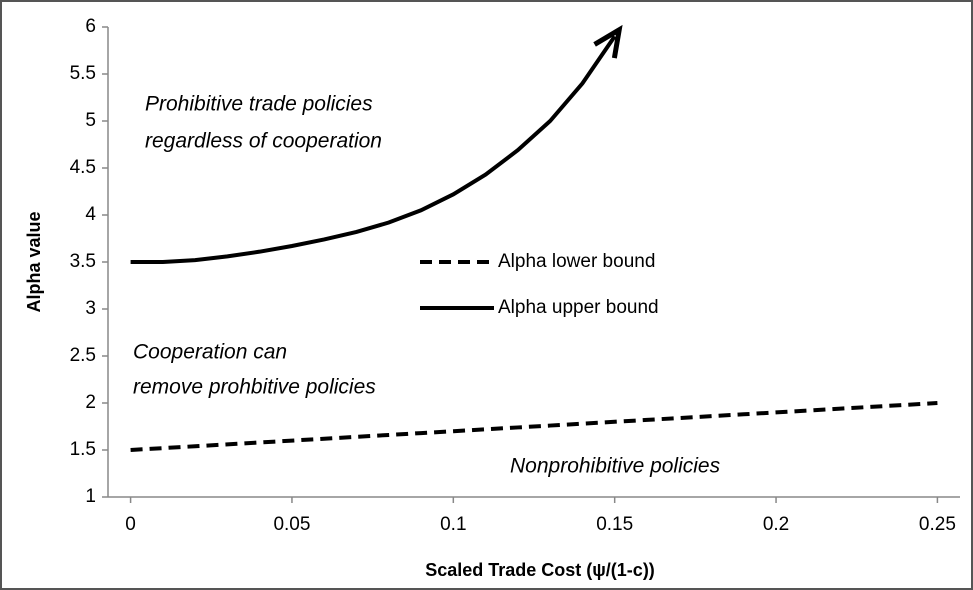  What do you see at coordinates (614, 524) in the screenshot?
I see `x-tick-label: 0.15` at bounding box center [614, 524].